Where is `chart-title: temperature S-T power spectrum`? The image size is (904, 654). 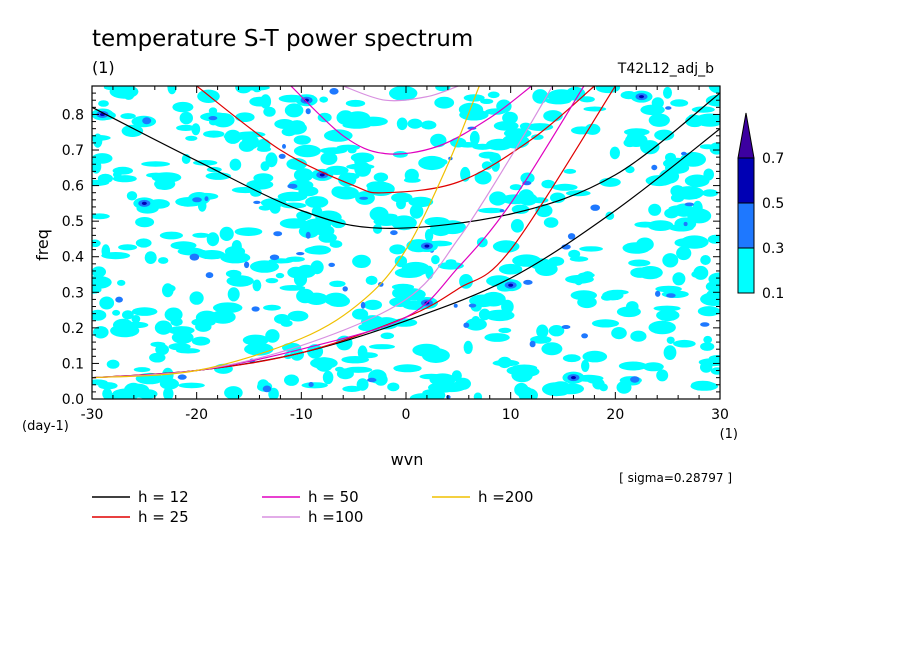
chart-title: temperature S-T power spectrum is located at coordinates (282, 39).